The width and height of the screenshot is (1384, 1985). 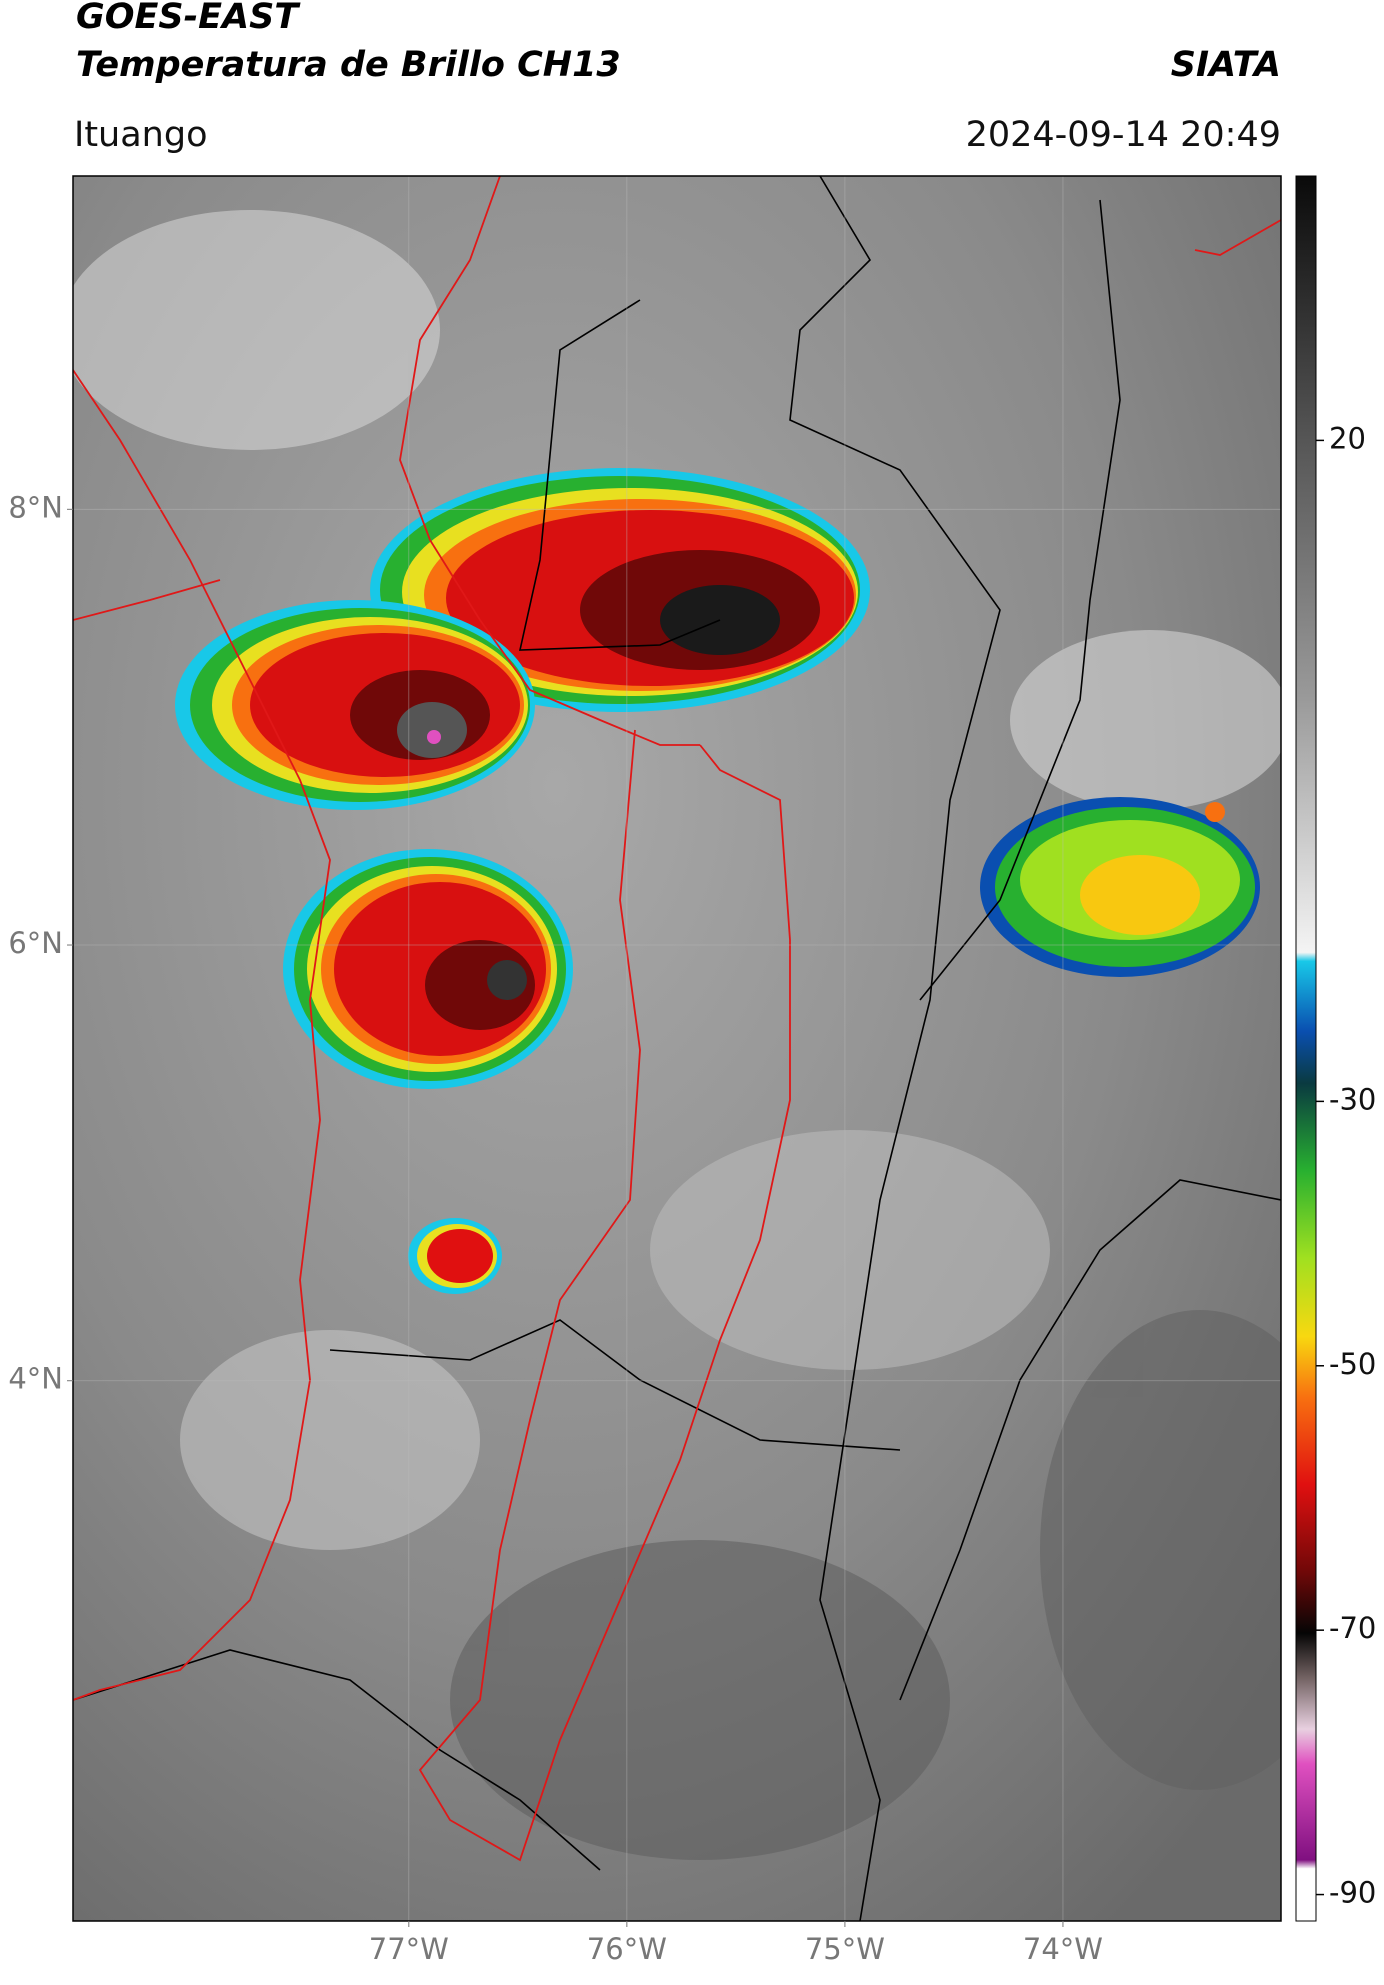 What do you see at coordinates (1352, 1099) in the screenshot?
I see `colorbar-tick-label: -30` at bounding box center [1352, 1099].